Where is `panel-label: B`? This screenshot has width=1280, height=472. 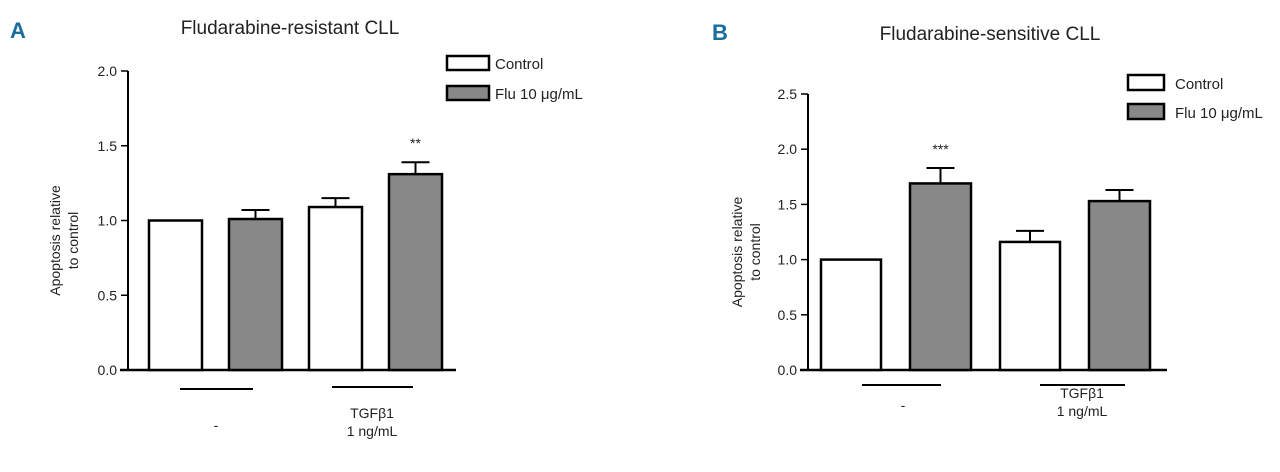
panel-label: B is located at coordinates (720, 32).